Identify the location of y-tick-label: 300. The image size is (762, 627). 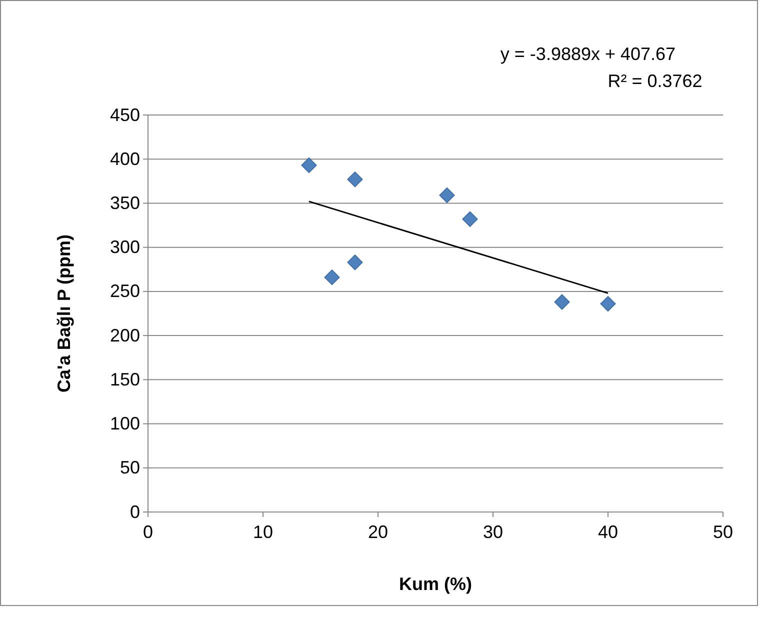
(125, 247).